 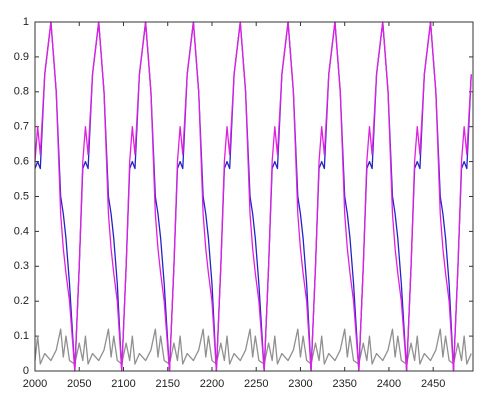 What do you see at coordinates (26, 22) in the screenshot?
I see `y-tick-label: 1` at bounding box center [26, 22].